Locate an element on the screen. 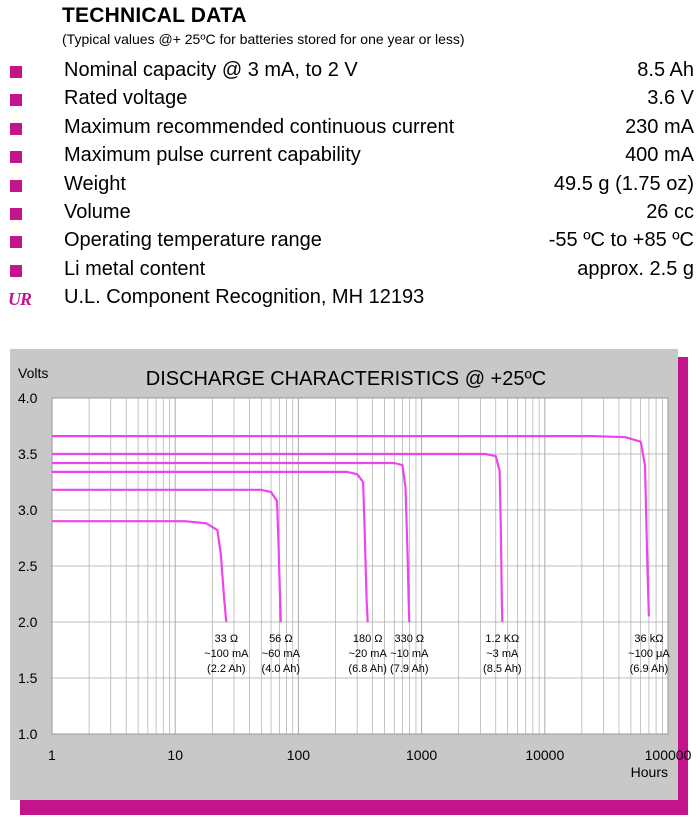 The width and height of the screenshot is (700, 817). curve-load-label-line: ~20 mA is located at coordinates (368, 654).